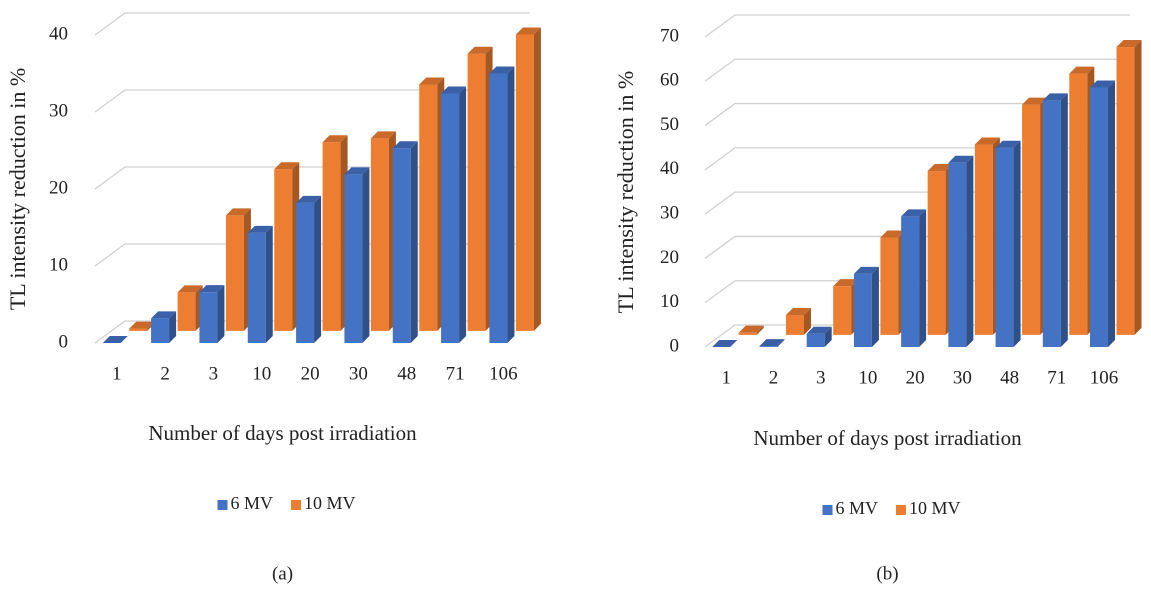 Image resolution: width=1151 pixels, height=596 pixels. I want to click on y-axis-title: TL intensity reduction in %, so click(17, 189).